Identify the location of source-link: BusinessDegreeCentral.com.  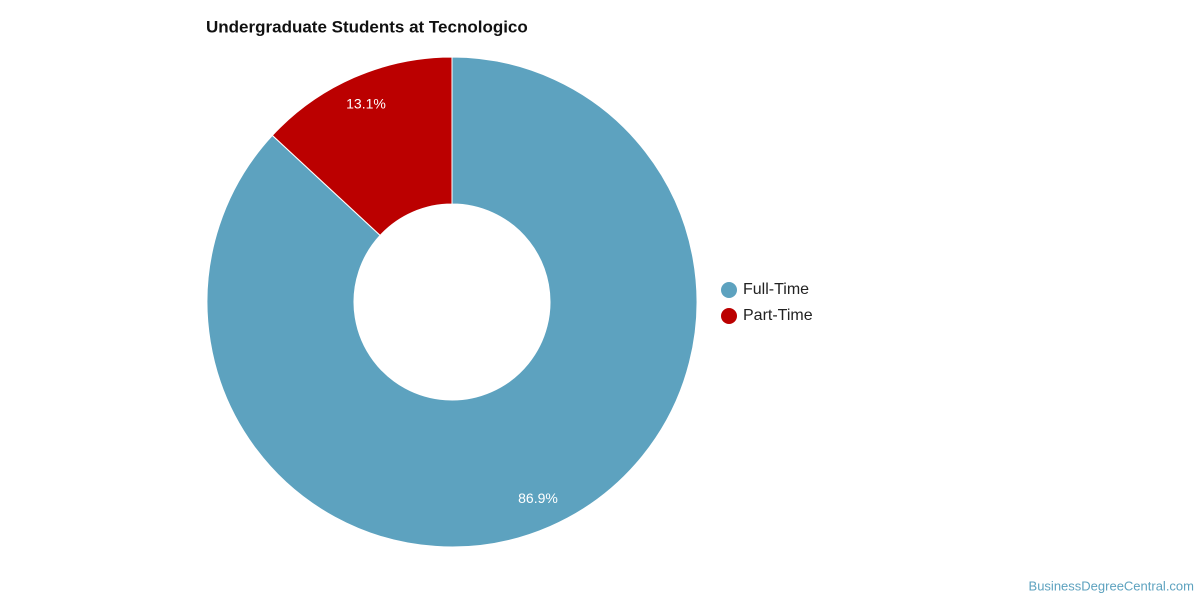
(1111, 585).